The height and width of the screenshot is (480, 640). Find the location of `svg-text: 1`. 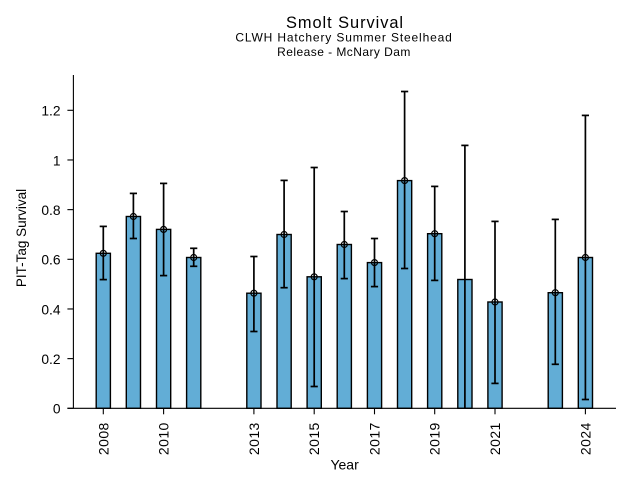

svg-text: 1 is located at coordinates (57, 160).